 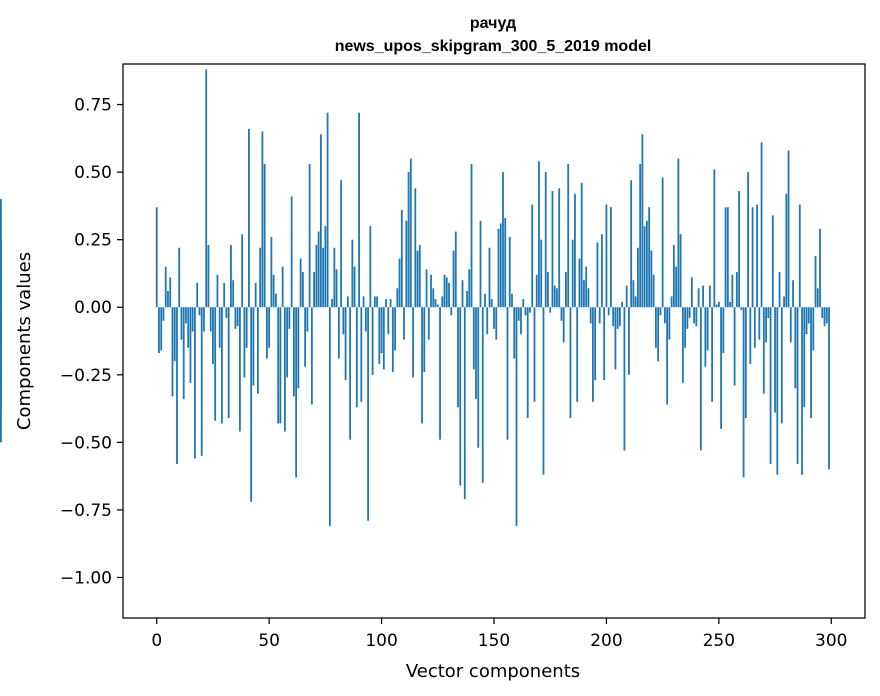 I want to click on y-tick-label: −0.50, so click(x=86, y=443).